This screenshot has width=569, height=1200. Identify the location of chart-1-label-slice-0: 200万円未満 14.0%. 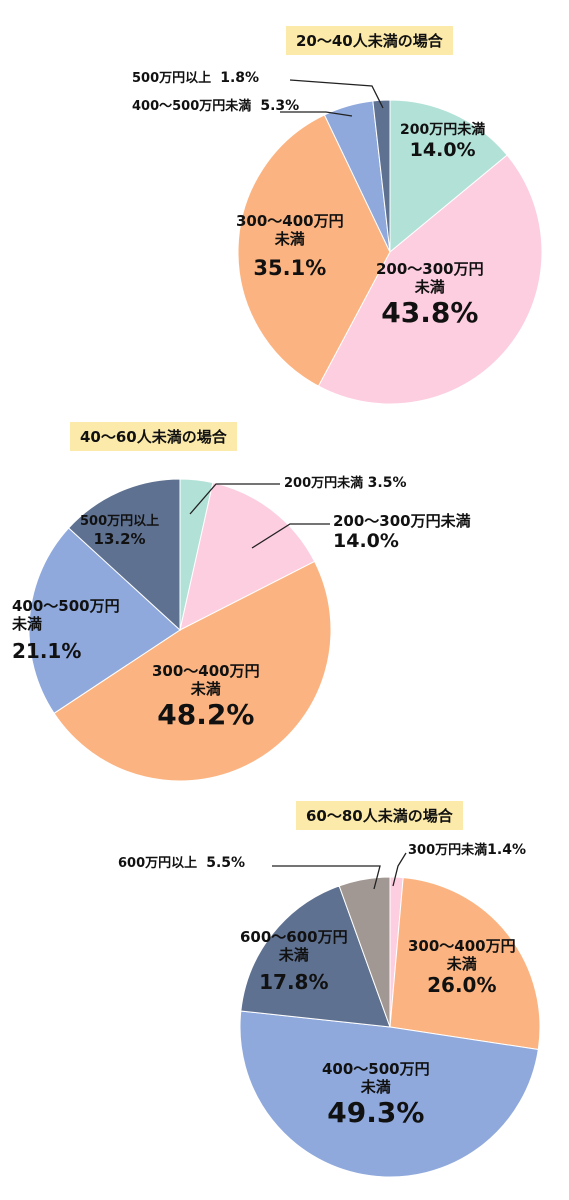
(443, 141).